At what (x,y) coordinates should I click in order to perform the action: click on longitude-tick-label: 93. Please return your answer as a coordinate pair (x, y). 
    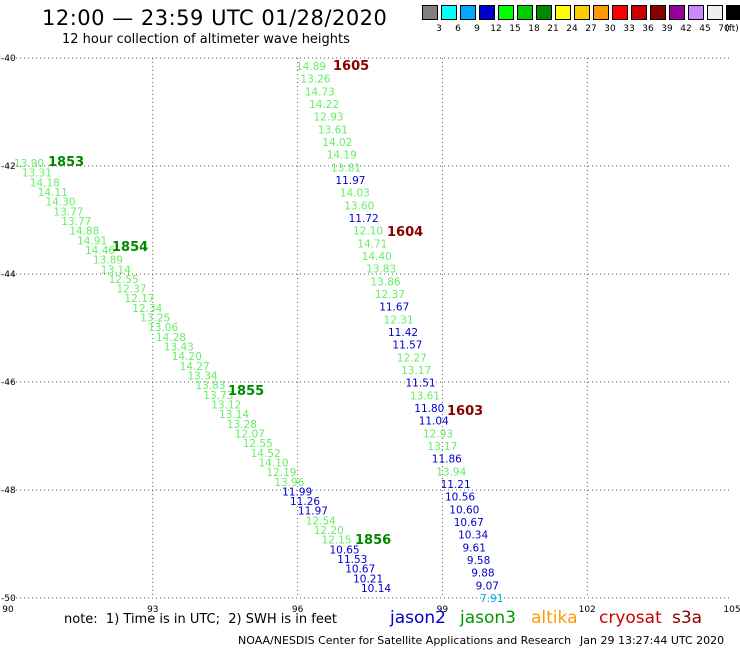
    Looking at the image, I should click on (152, 610).